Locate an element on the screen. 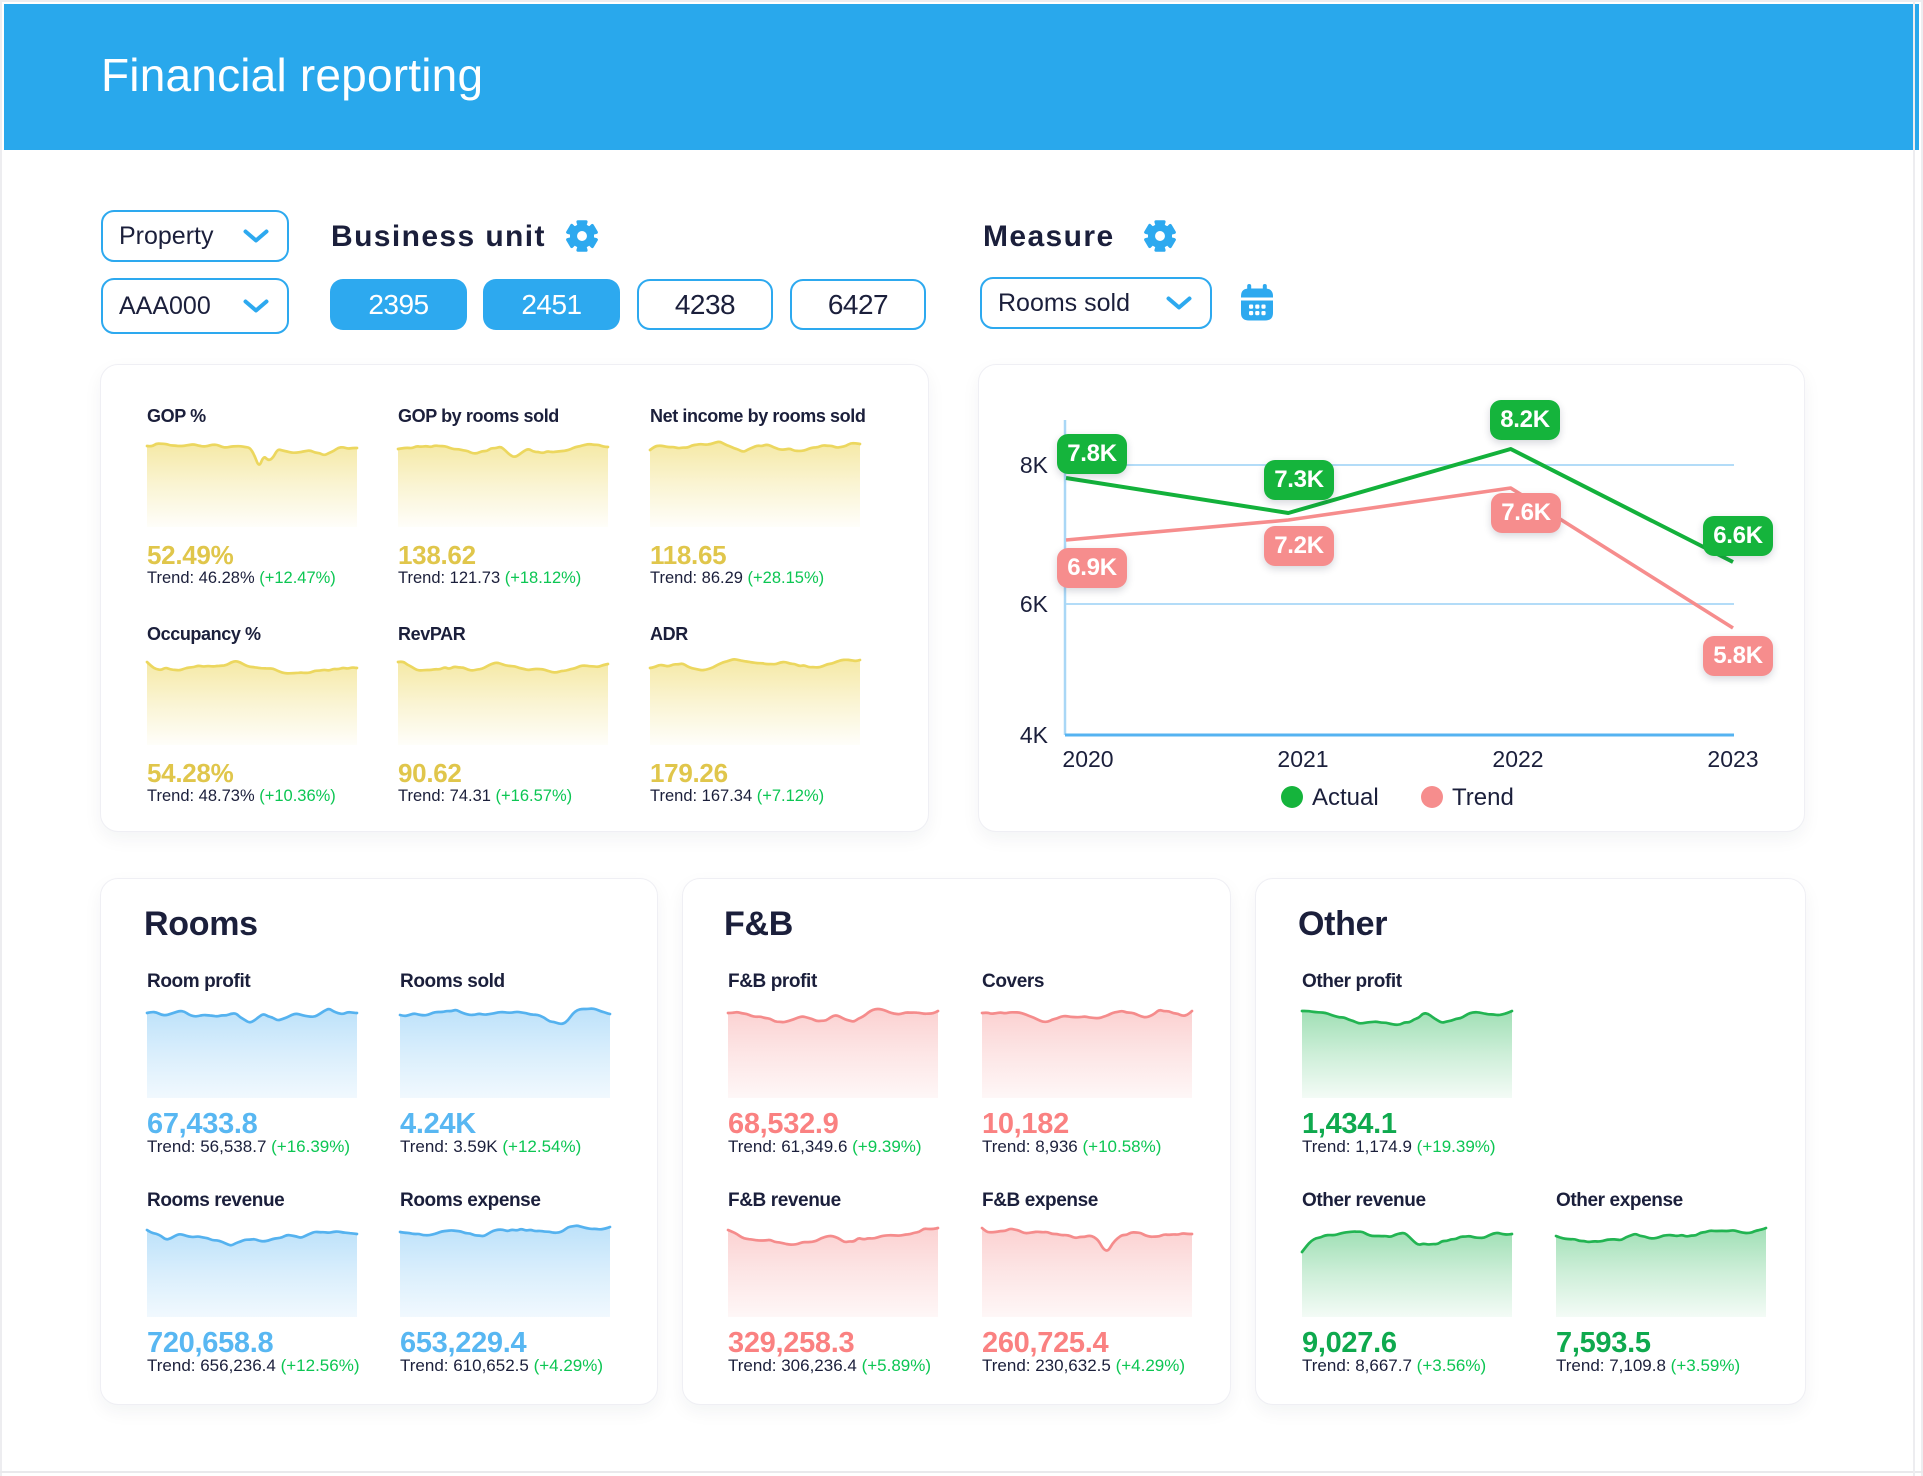 This screenshot has width=1923, height=1476. svg-text: Trend is located at coordinates (1483, 797).